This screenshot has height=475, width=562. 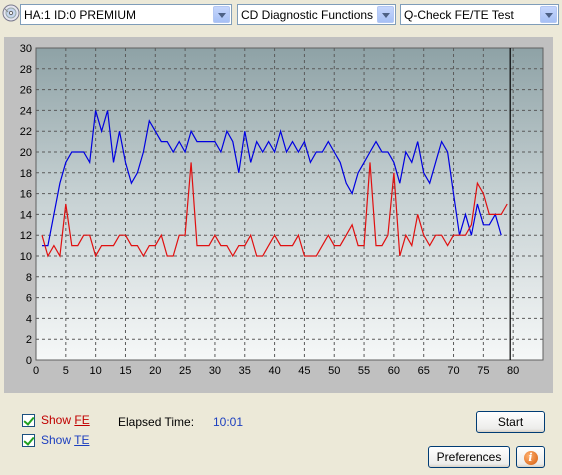 What do you see at coordinates (36, 371) in the screenshot?
I see `x-tick-label: 0` at bounding box center [36, 371].